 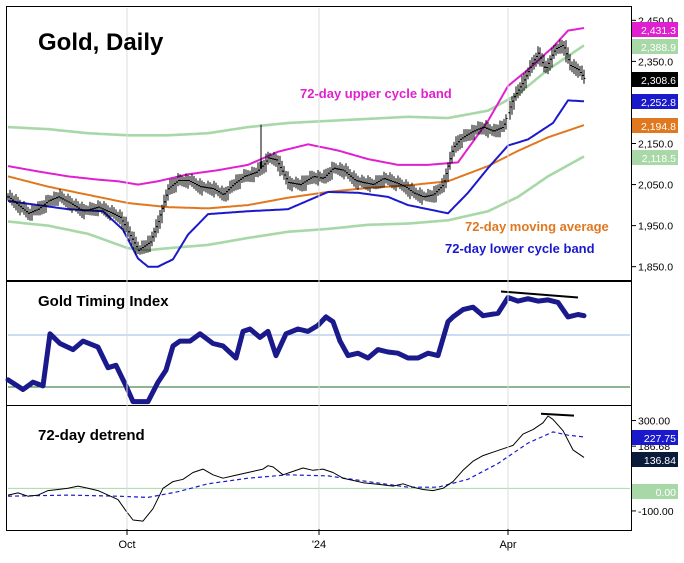 I want to click on detrend-y-tick-label: -100.00, so click(x=656, y=512).